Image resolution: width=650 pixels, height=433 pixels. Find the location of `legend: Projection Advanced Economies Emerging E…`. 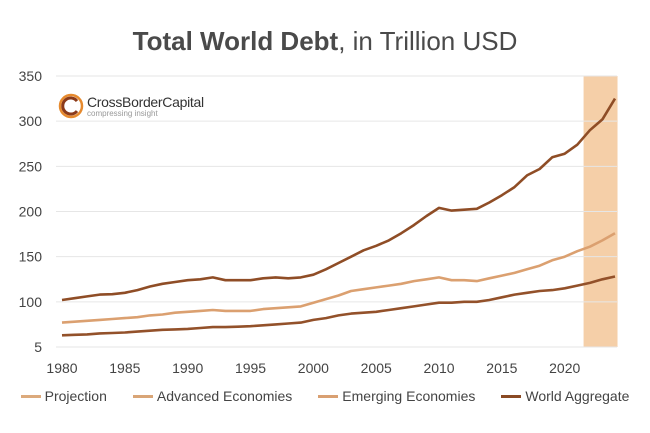

legend: Projection Advanced Economies Emerging E… is located at coordinates (325, 396).